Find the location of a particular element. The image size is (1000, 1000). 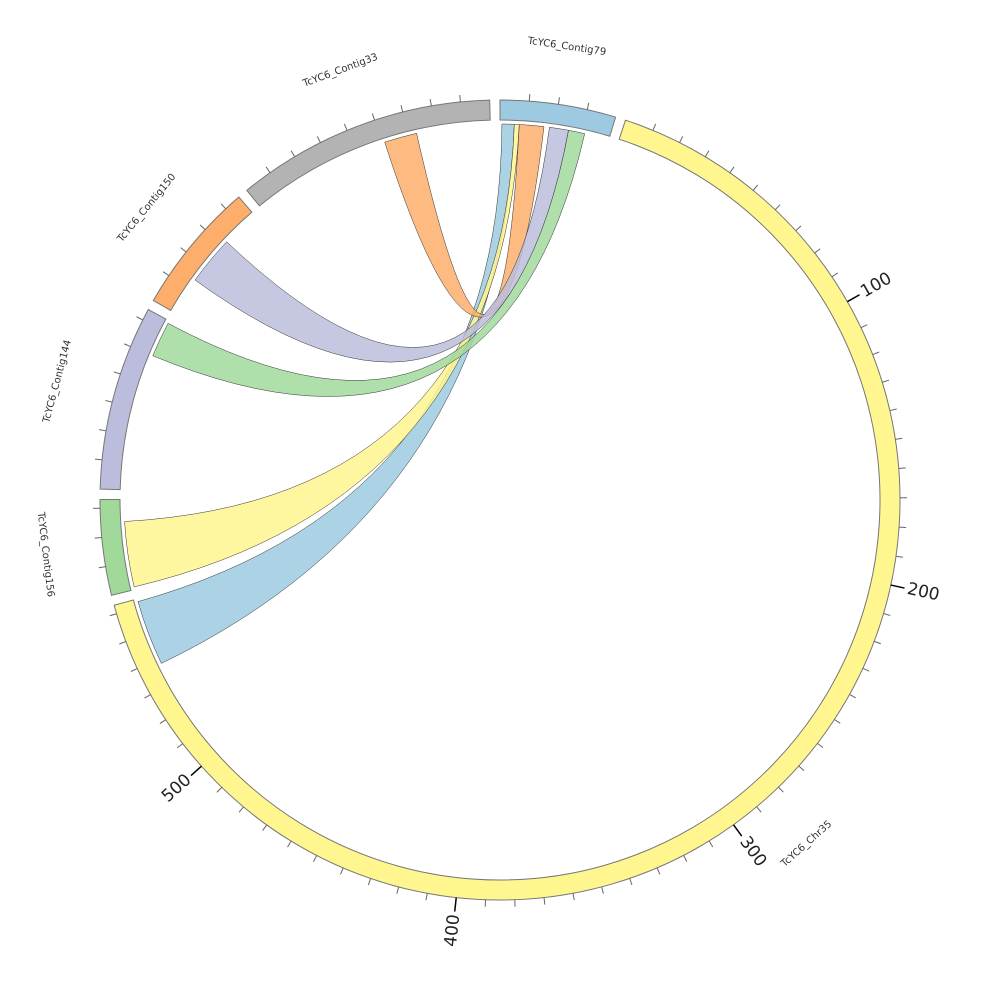

sector-tcyc6-contig150 is located at coordinates (202, 254).